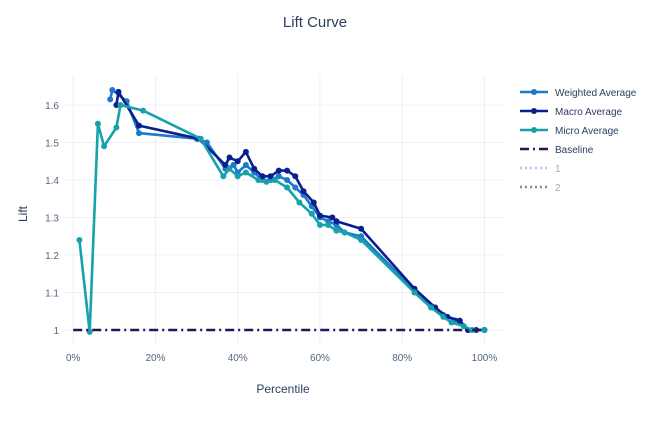 The width and height of the screenshot is (652, 431). What do you see at coordinates (155, 358) in the screenshot?
I see `x-tick-label: 20%` at bounding box center [155, 358].